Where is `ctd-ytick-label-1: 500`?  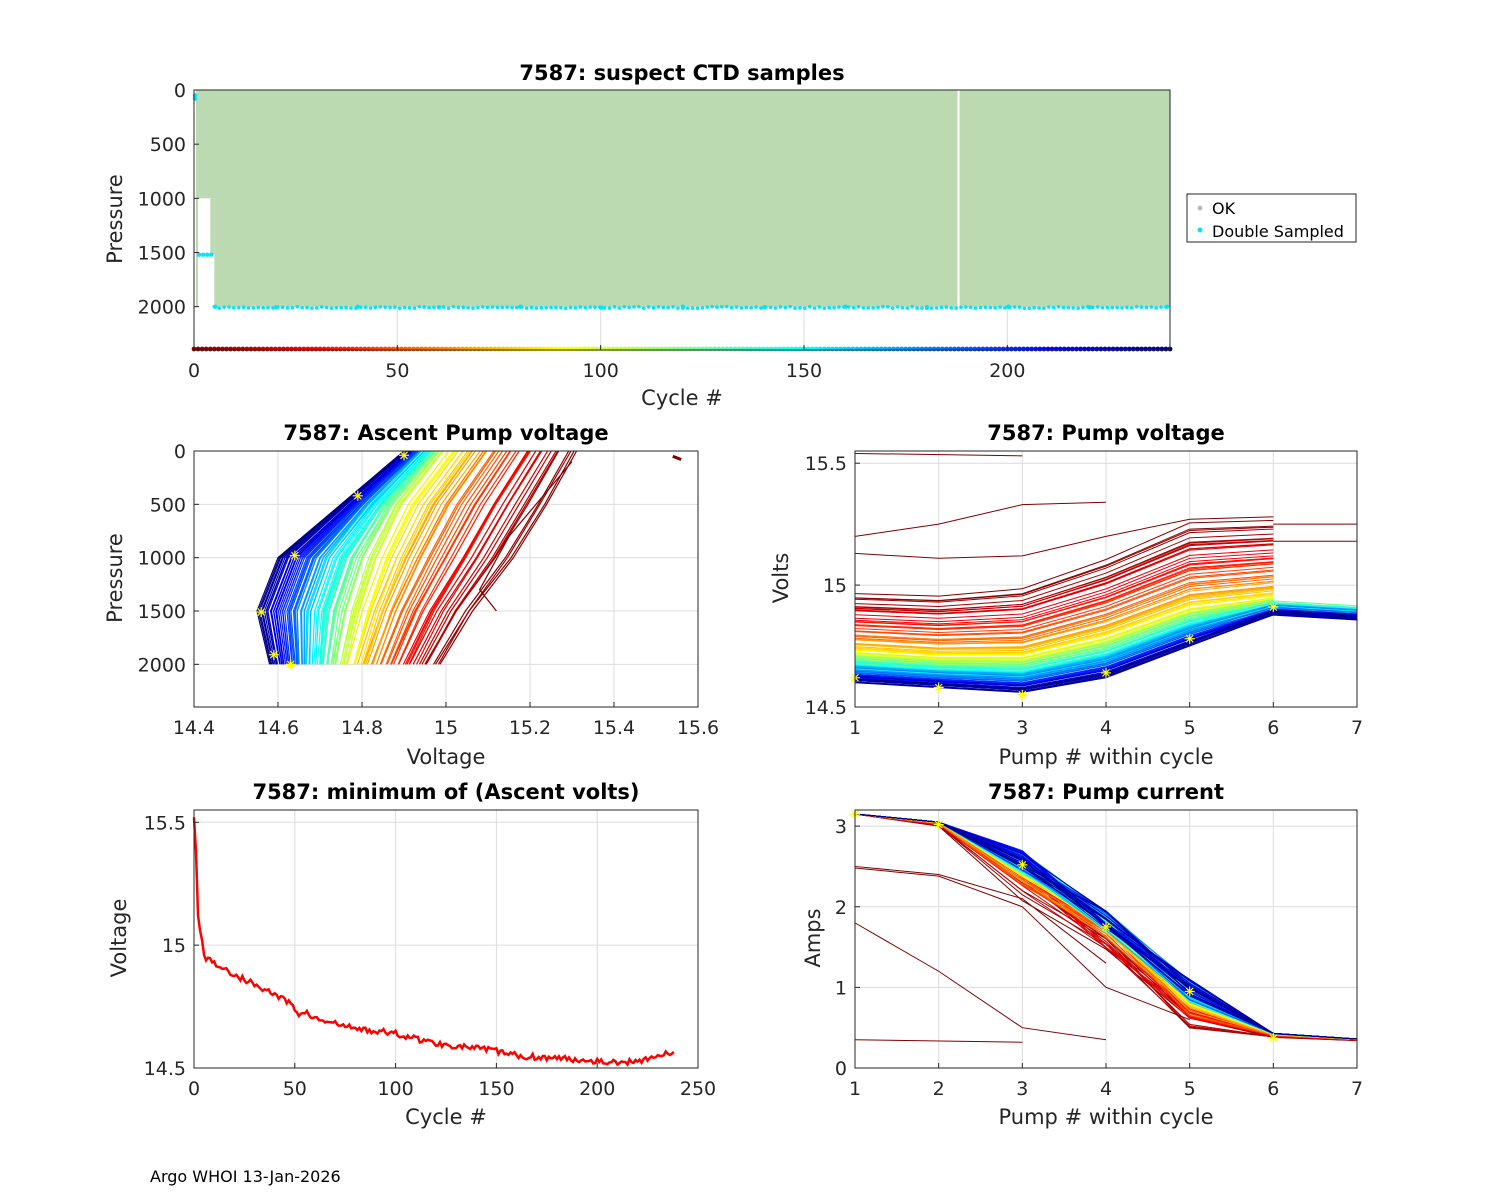 ctd-ytick-label-1: 500 is located at coordinates (168, 145).